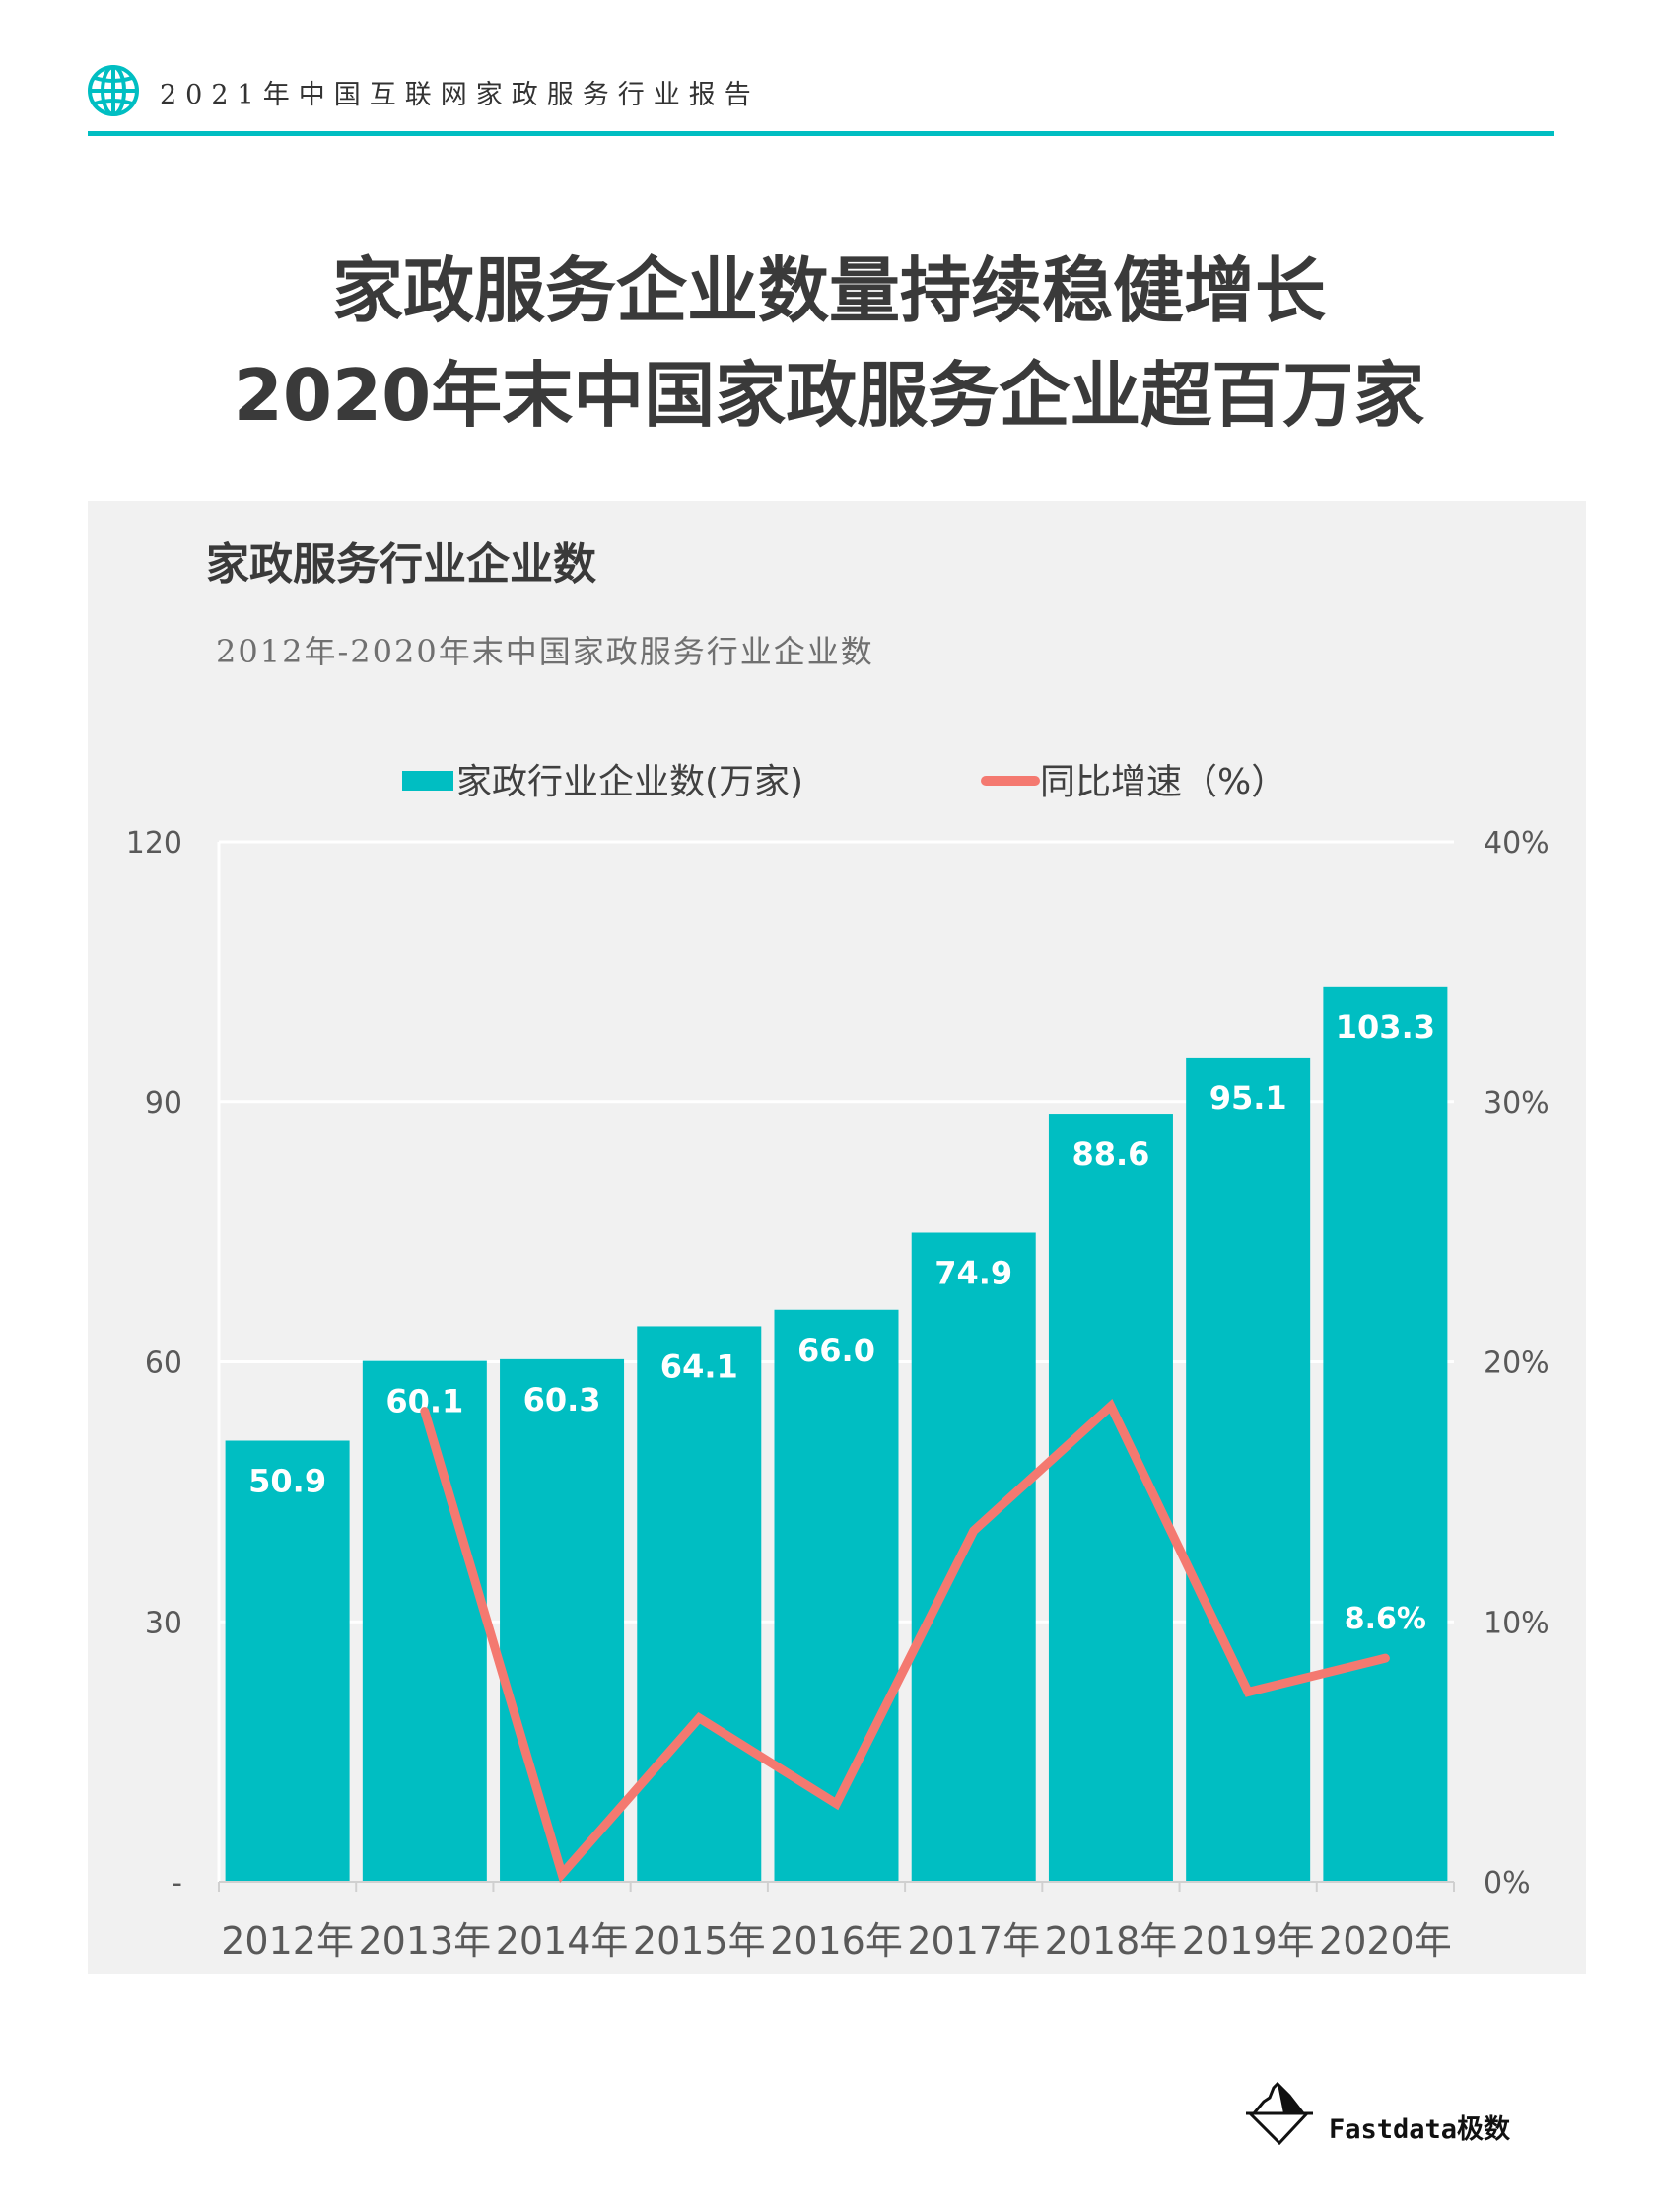 This screenshot has width=1658, height=2212. Describe the element at coordinates (163, 1103) in the screenshot. I see `left-axis-tick: 90` at that location.